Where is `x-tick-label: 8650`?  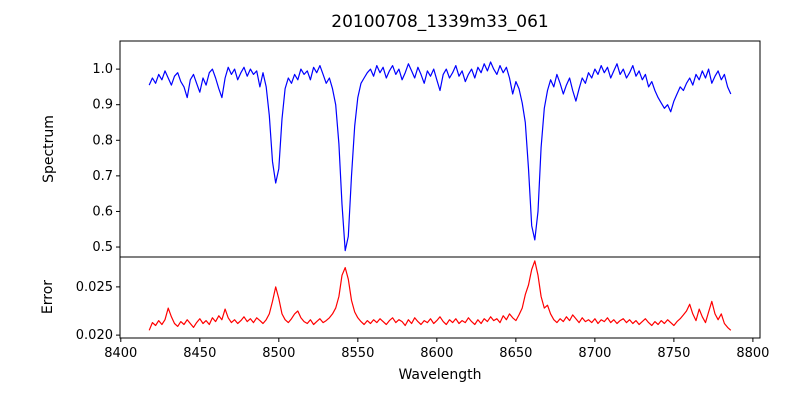
x-tick-label: 8650 is located at coordinates (515, 353).